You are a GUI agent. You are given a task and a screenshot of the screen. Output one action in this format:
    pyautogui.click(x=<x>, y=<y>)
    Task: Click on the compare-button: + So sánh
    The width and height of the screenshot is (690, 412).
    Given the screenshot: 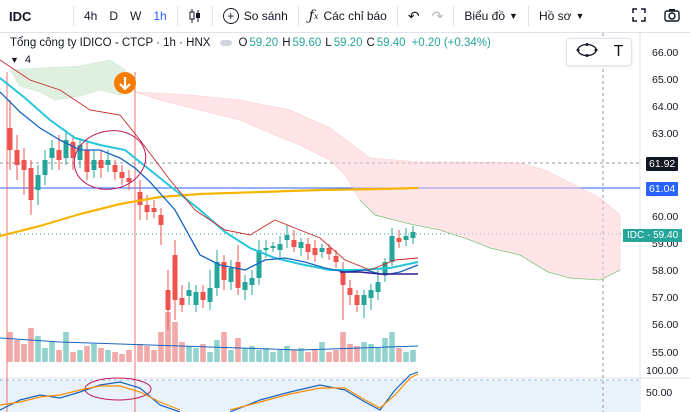 What is the action you would take?
    pyautogui.click(x=255, y=16)
    